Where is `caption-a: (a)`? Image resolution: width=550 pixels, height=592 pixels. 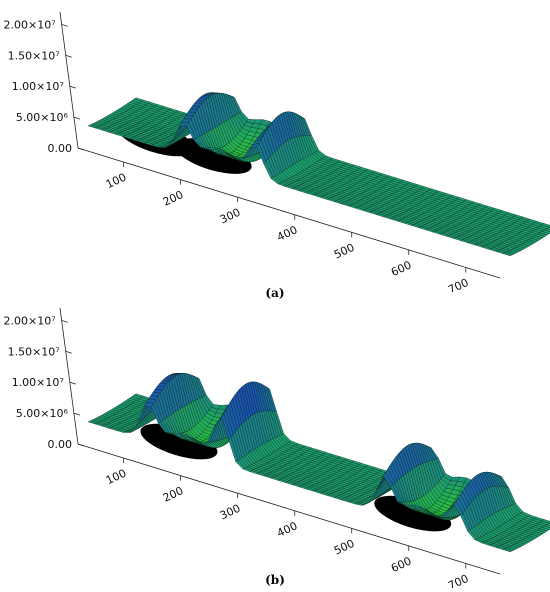 caption-a: (a) is located at coordinates (275, 293).